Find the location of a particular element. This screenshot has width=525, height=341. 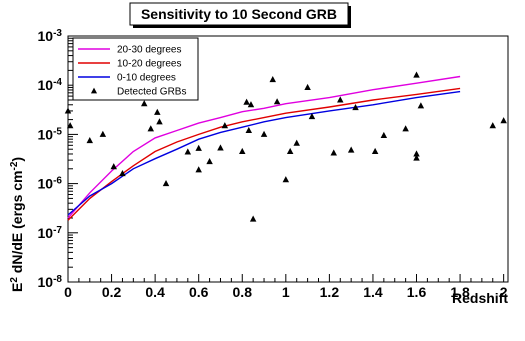

x-tick-label: 2 is located at coordinates (504, 292).